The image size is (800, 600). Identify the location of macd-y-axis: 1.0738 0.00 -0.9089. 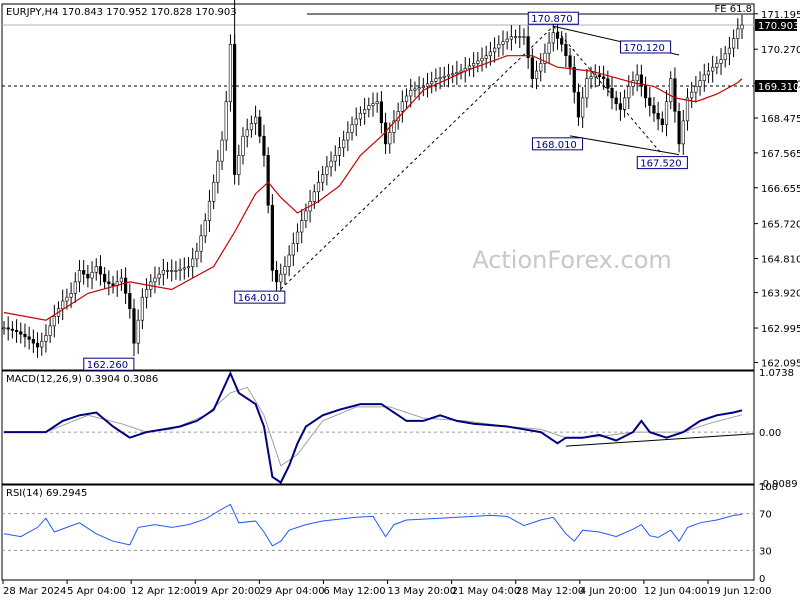
(778, 429).